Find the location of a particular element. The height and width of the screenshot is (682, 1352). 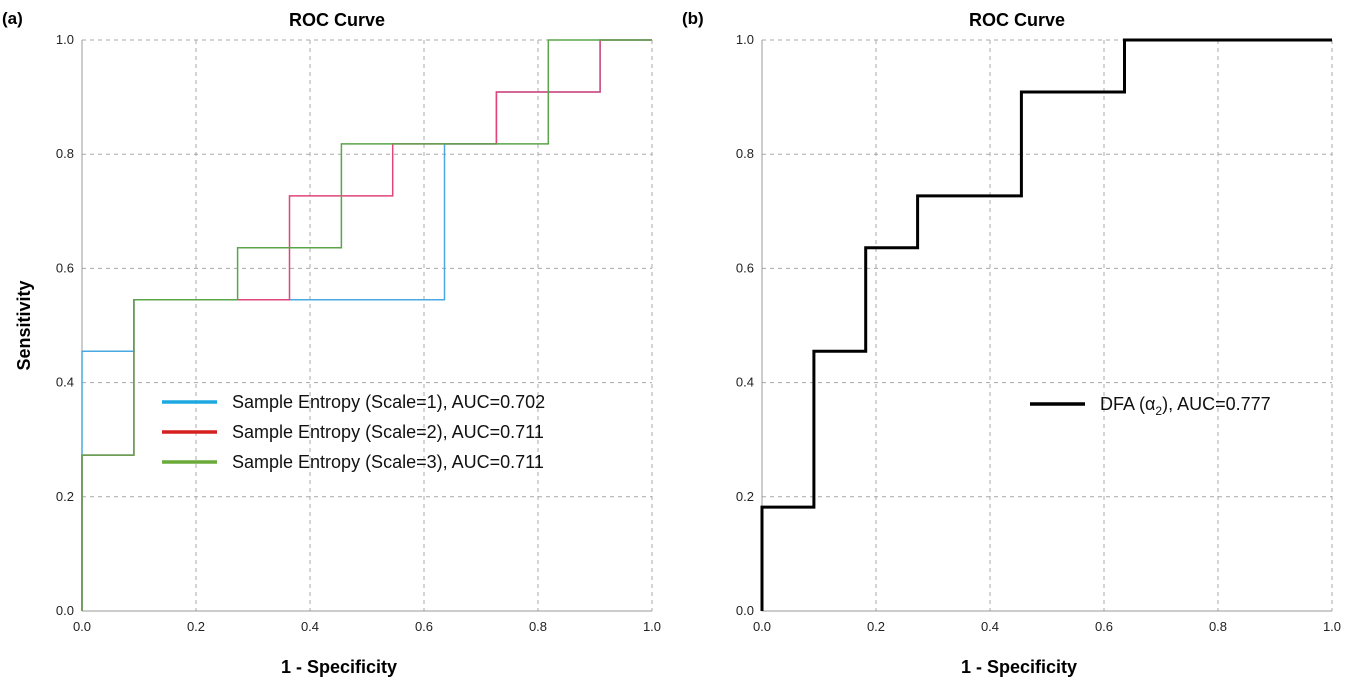

legend-label-subscript: 2 is located at coordinates (1158, 411).